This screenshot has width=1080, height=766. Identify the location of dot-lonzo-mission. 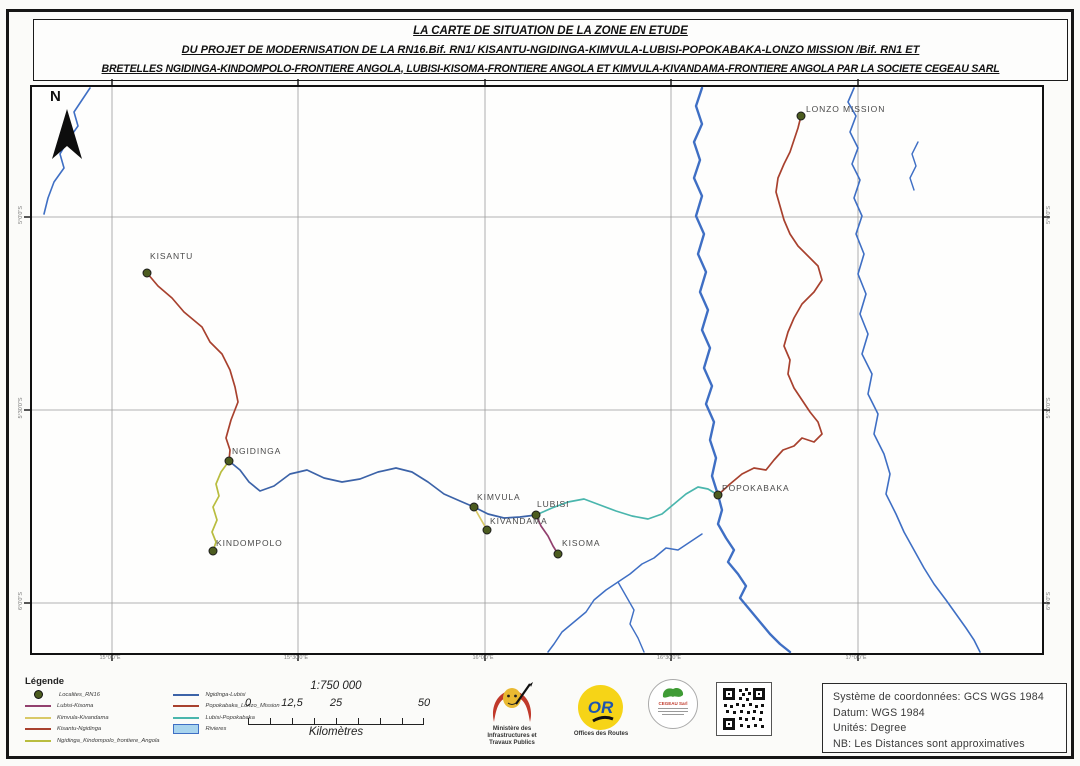
(801, 116).